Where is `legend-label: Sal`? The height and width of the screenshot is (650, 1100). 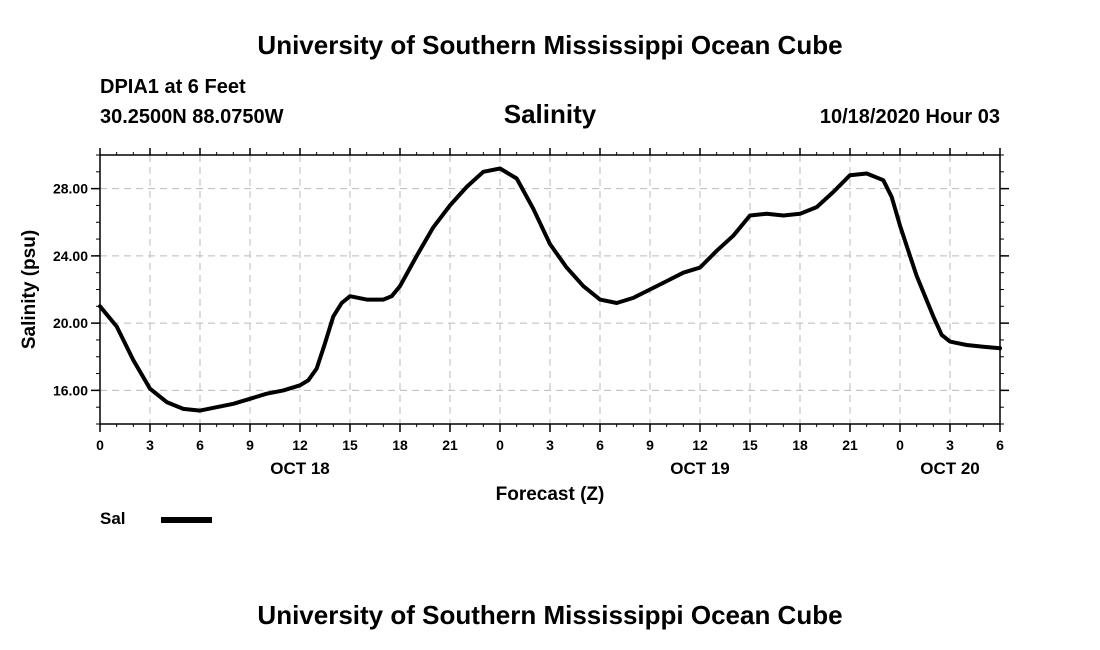 legend-label: Sal is located at coordinates (113, 518).